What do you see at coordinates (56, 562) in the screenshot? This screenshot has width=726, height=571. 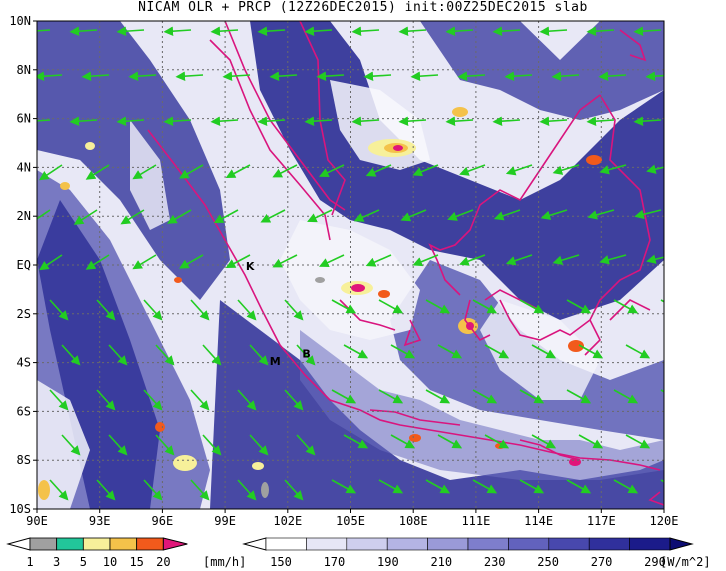 I see `precip-tick-label: 3` at bounding box center [56, 562].